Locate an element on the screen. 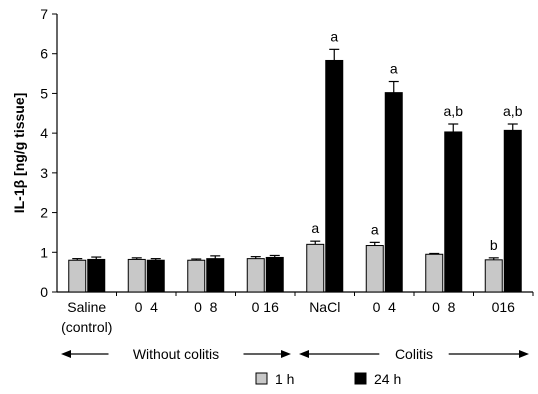  legend-label: 1 h is located at coordinates (284, 379).